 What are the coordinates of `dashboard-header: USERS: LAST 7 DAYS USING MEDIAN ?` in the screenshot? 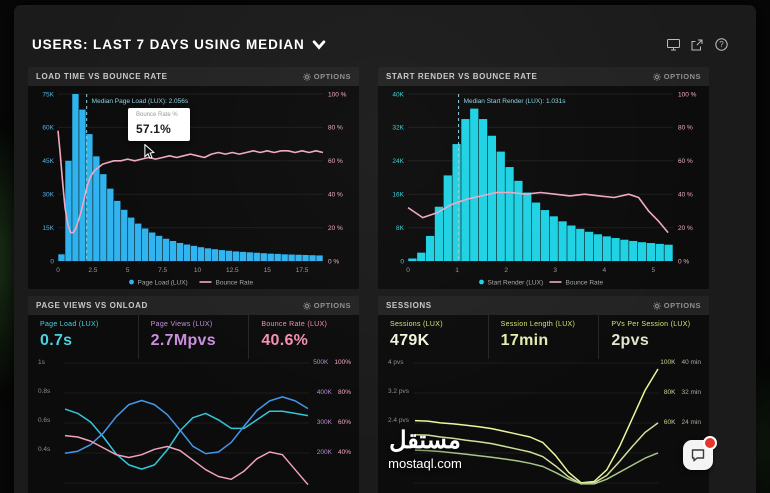 It's located at (380, 44).